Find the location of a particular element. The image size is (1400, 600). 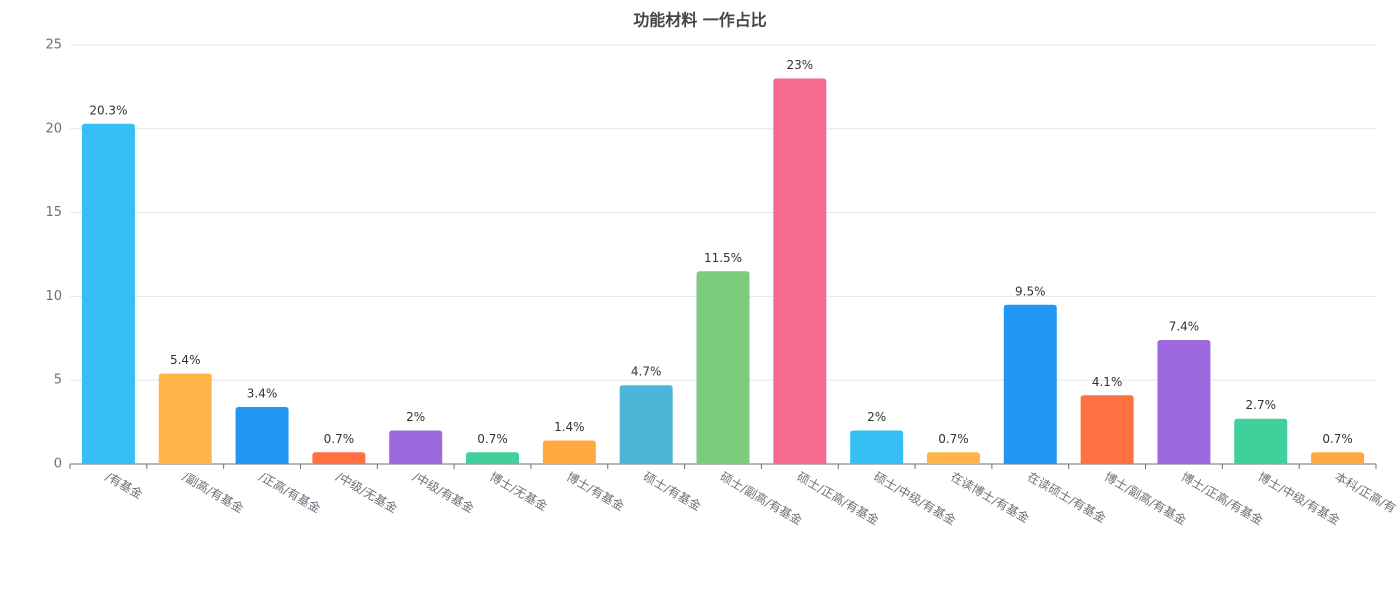

value-label: 3.4% is located at coordinates (262, 394).